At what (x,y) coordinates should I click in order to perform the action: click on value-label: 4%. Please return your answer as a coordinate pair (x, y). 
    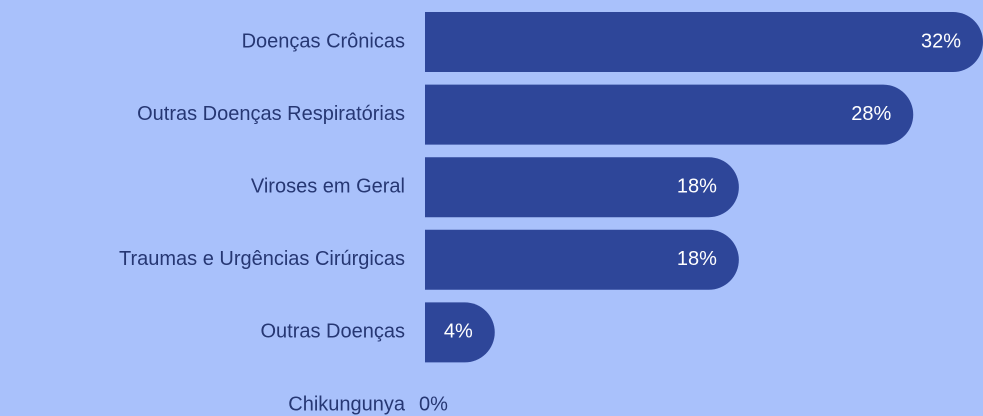
    Looking at the image, I should click on (458, 332).